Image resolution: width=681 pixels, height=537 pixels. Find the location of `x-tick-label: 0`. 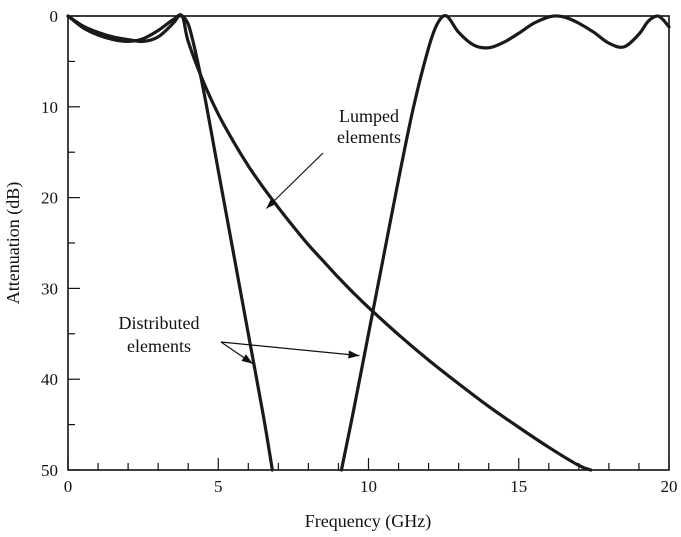

x-tick-label: 0 is located at coordinates (68, 486).